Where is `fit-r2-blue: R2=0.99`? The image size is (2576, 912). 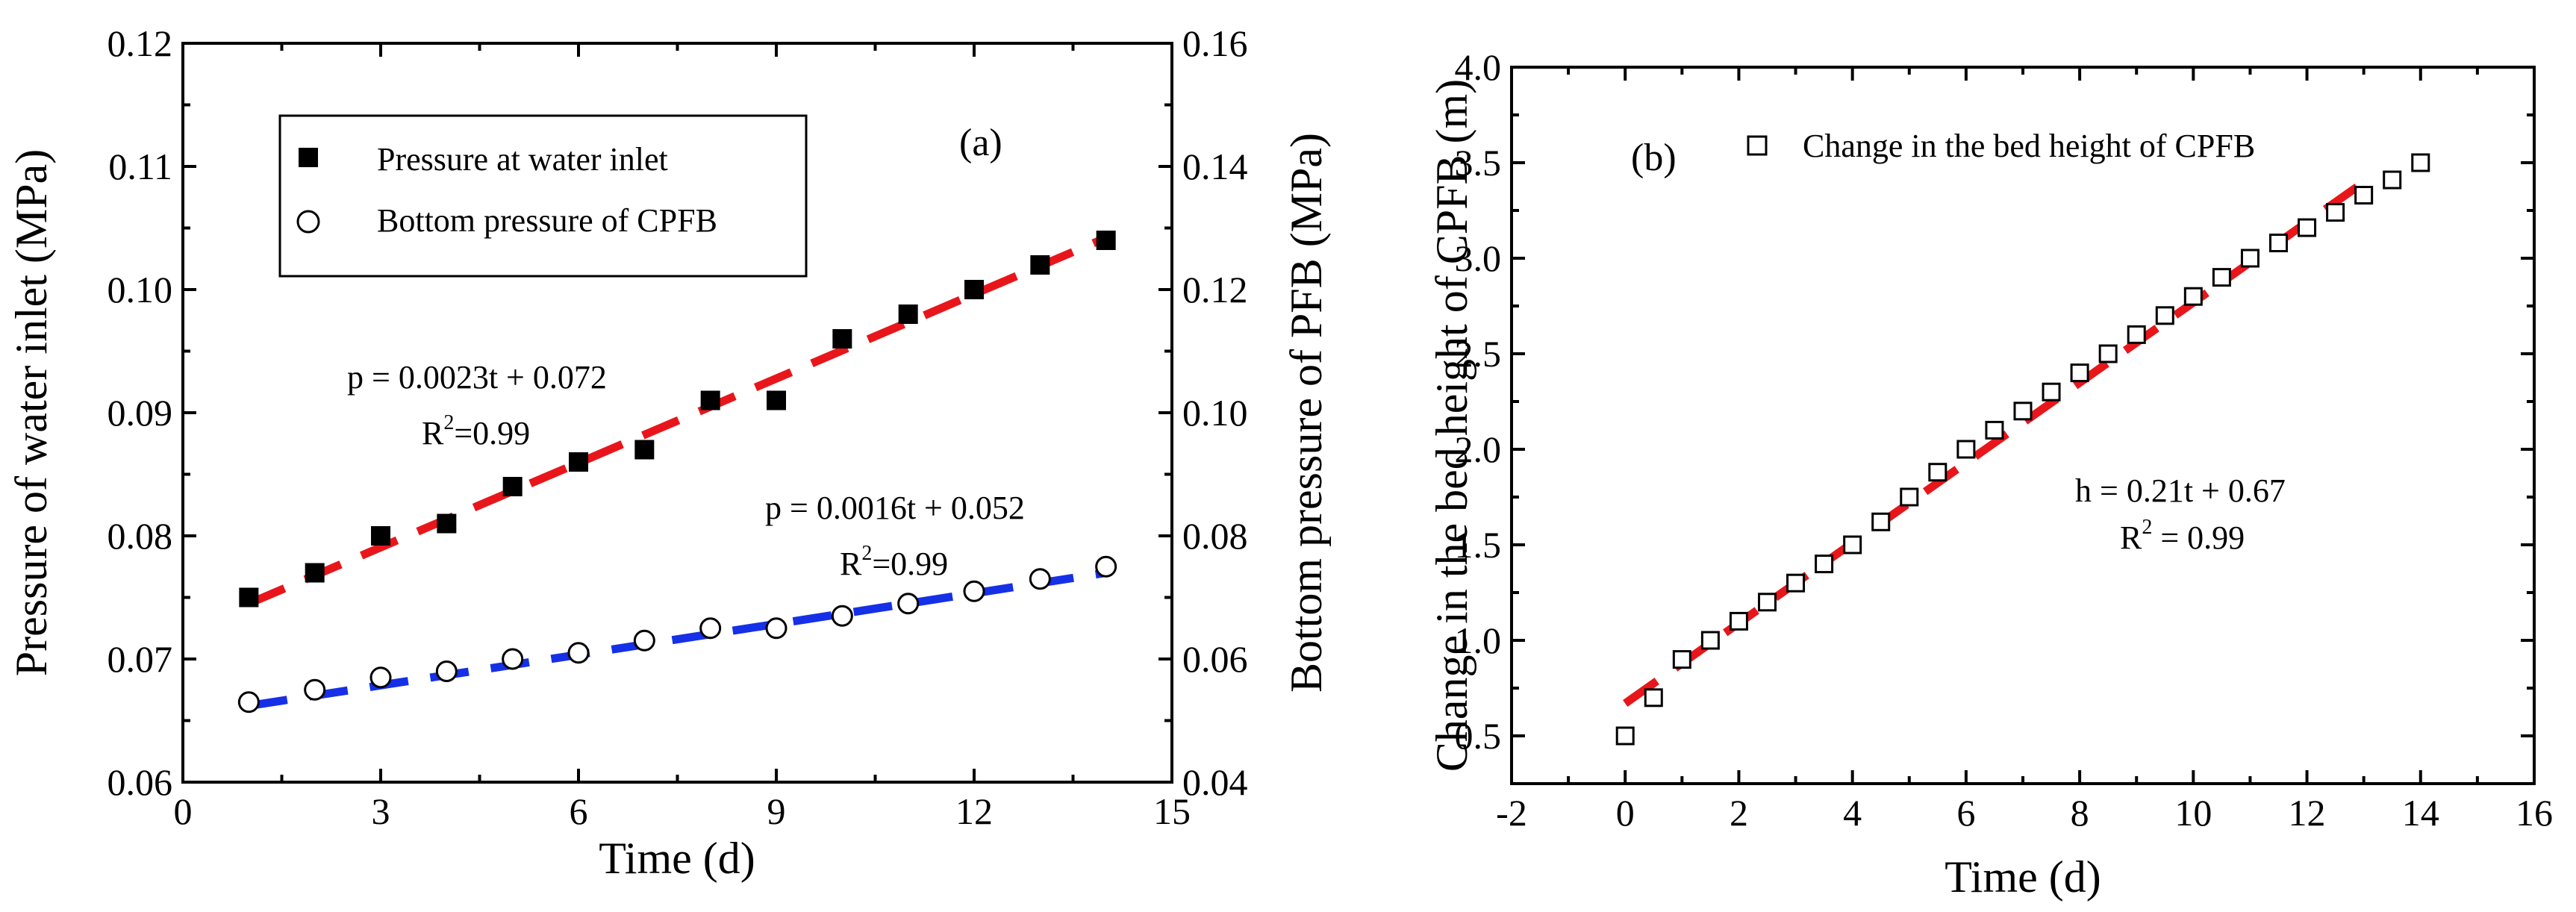
fit-r2-blue: R2=0.99 is located at coordinates (894, 562).